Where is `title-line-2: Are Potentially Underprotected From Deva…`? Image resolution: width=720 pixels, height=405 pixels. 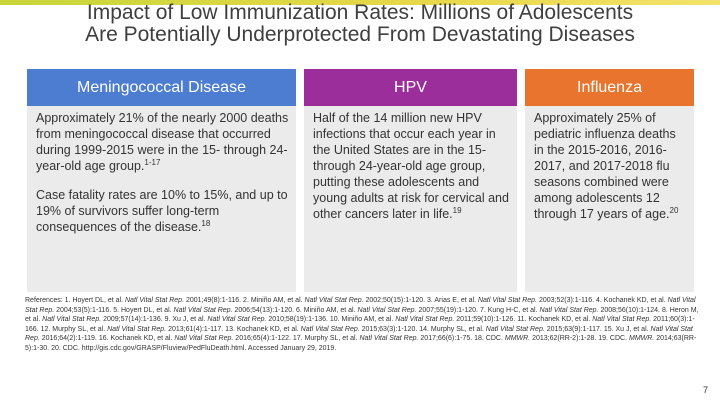
title-line-2: Are Potentially Underprotected From Deva… is located at coordinates (360, 34).